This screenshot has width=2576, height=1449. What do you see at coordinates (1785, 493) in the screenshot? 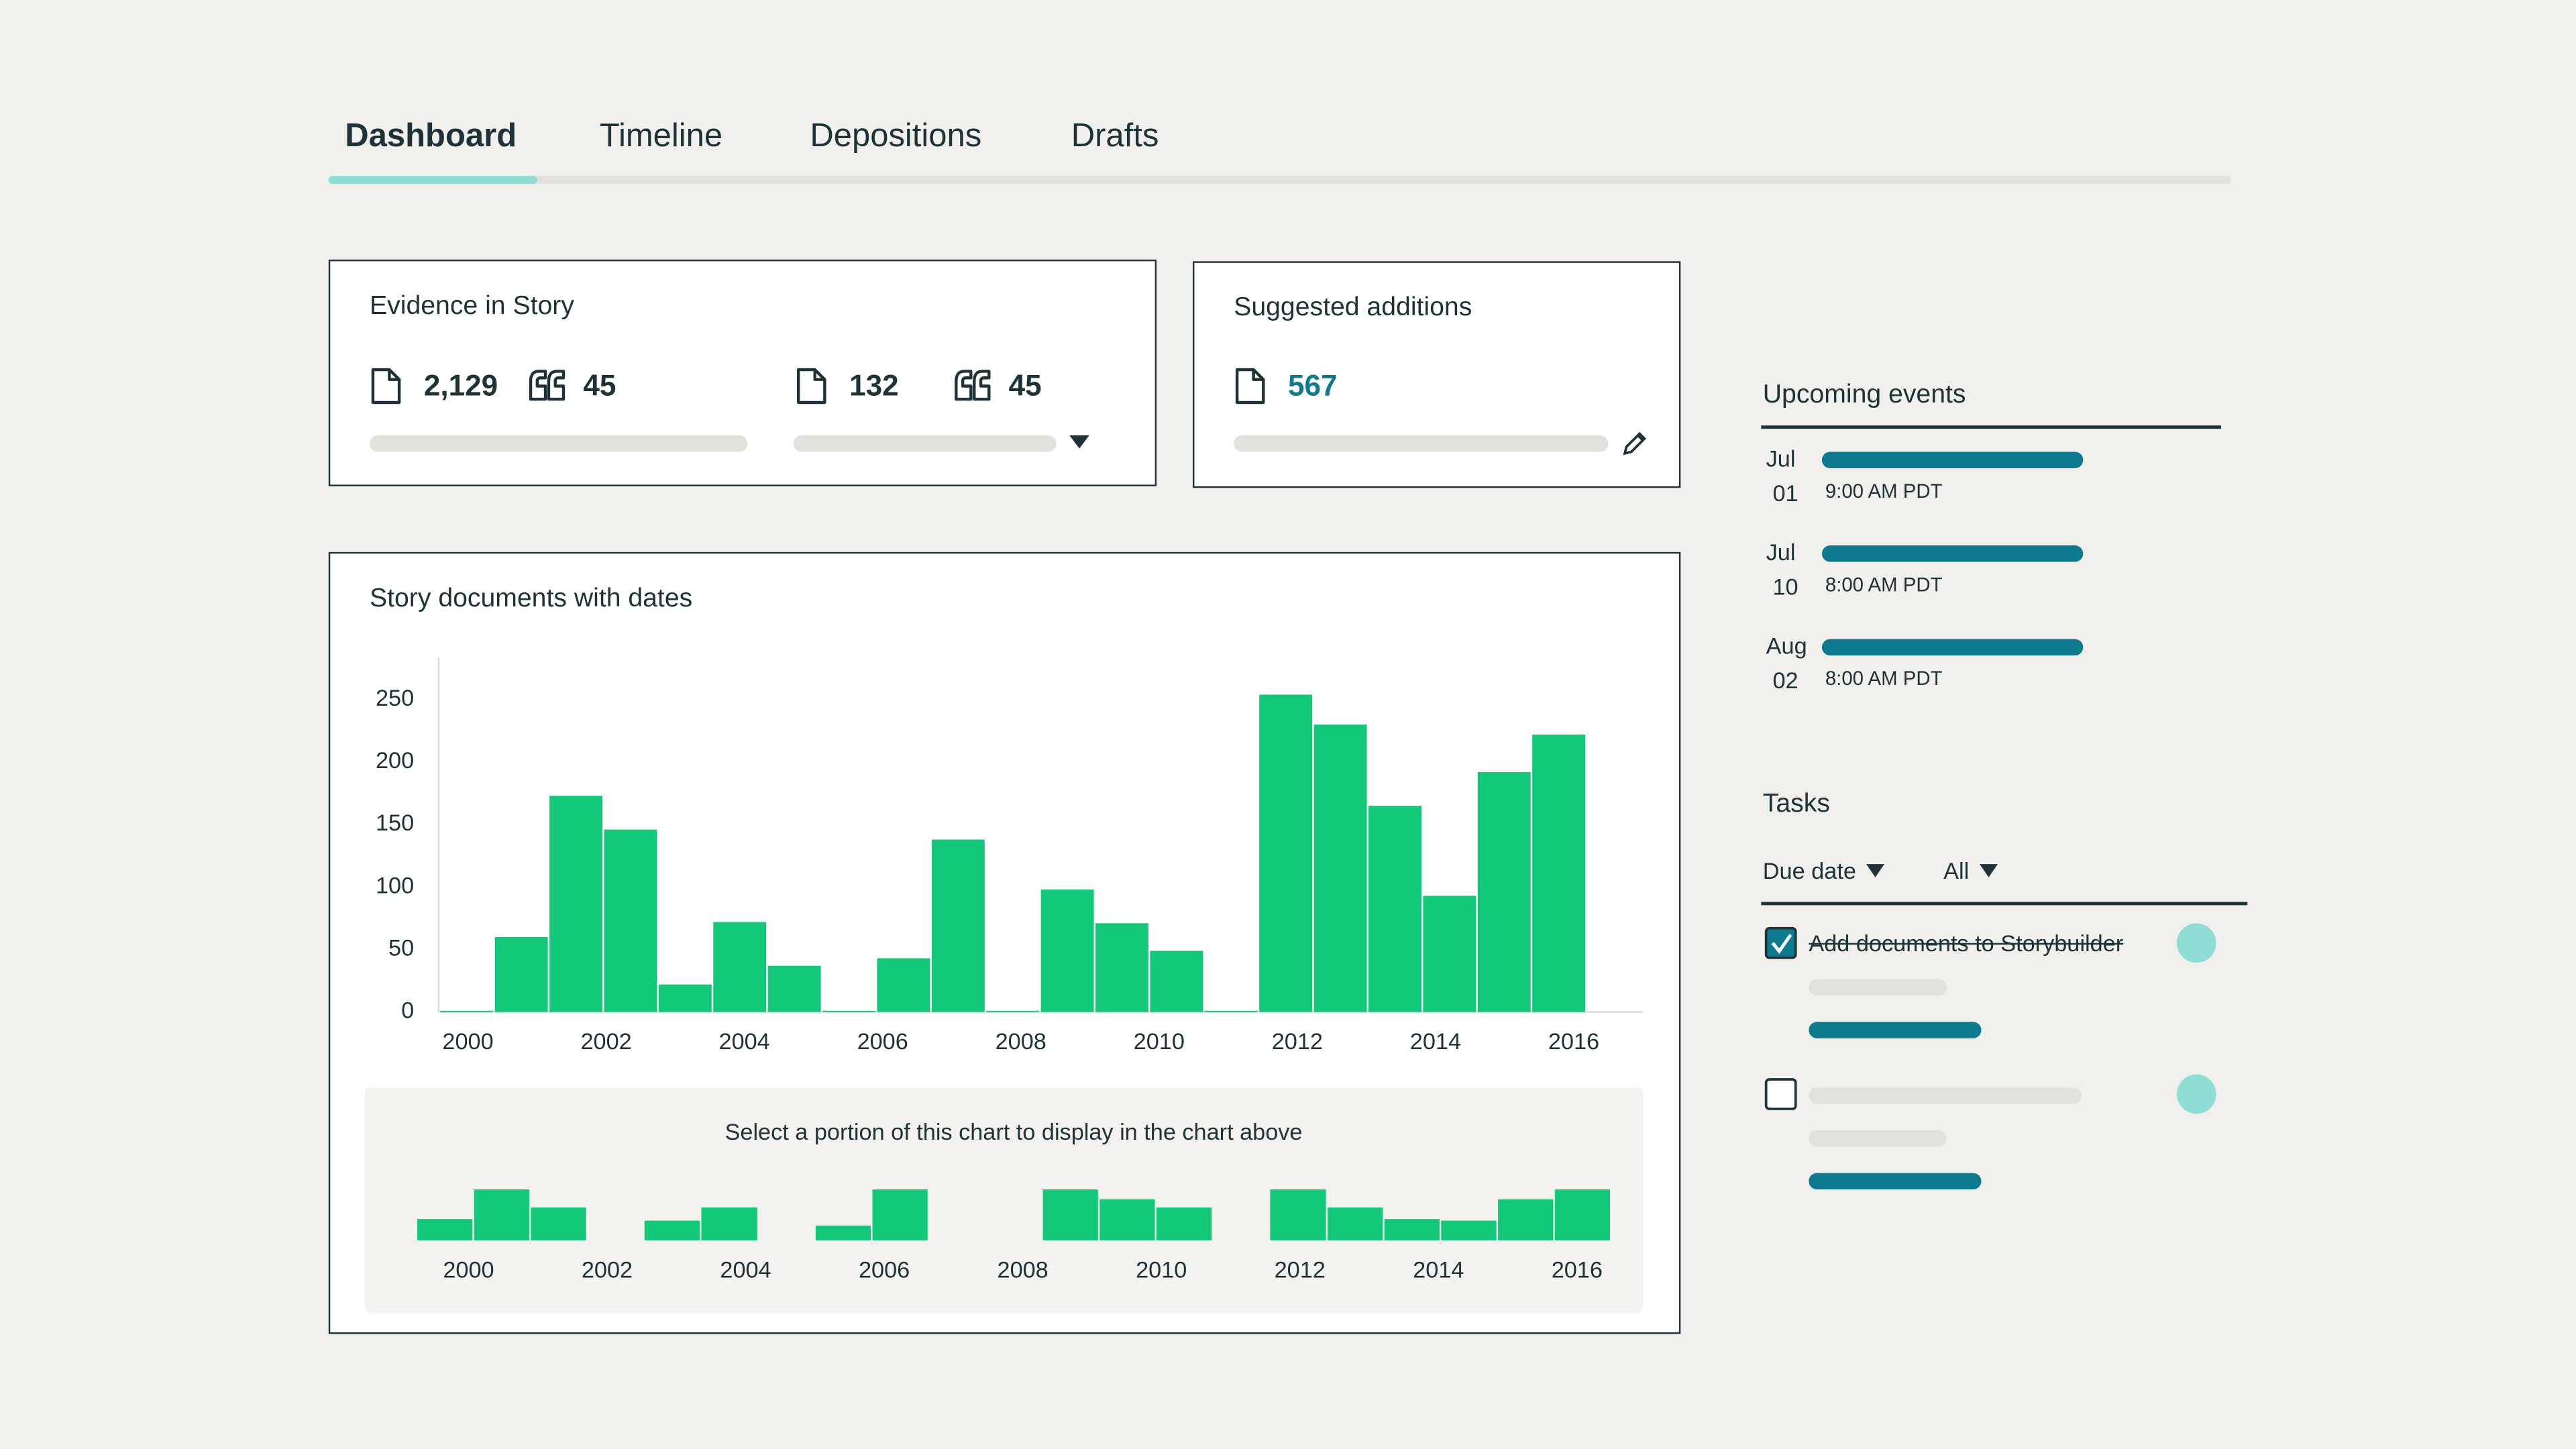
I see `event-day: 01` at bounding box center [1785, 493].